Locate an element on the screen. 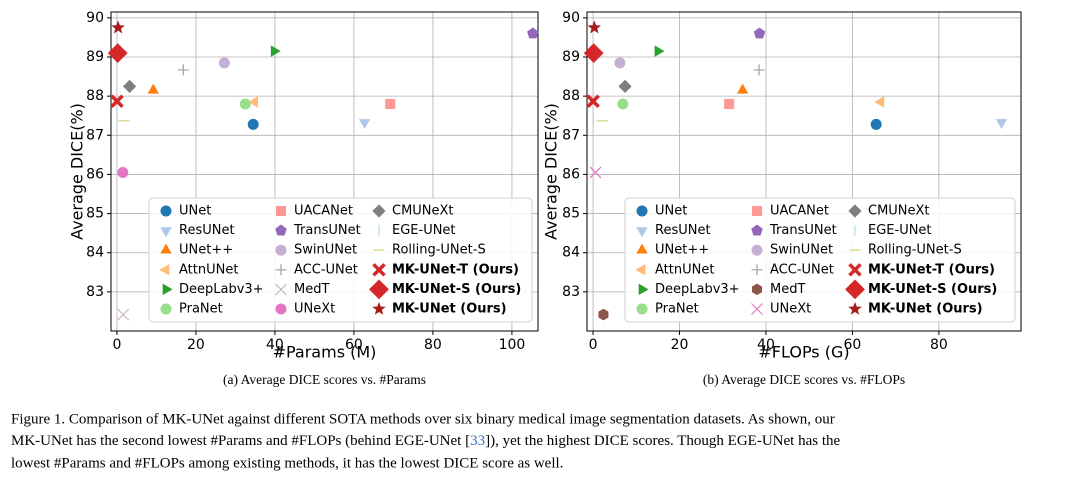 This screenshot has width=1080, height=486. y-tick-label: 84 is located at coordinates (95, 253).